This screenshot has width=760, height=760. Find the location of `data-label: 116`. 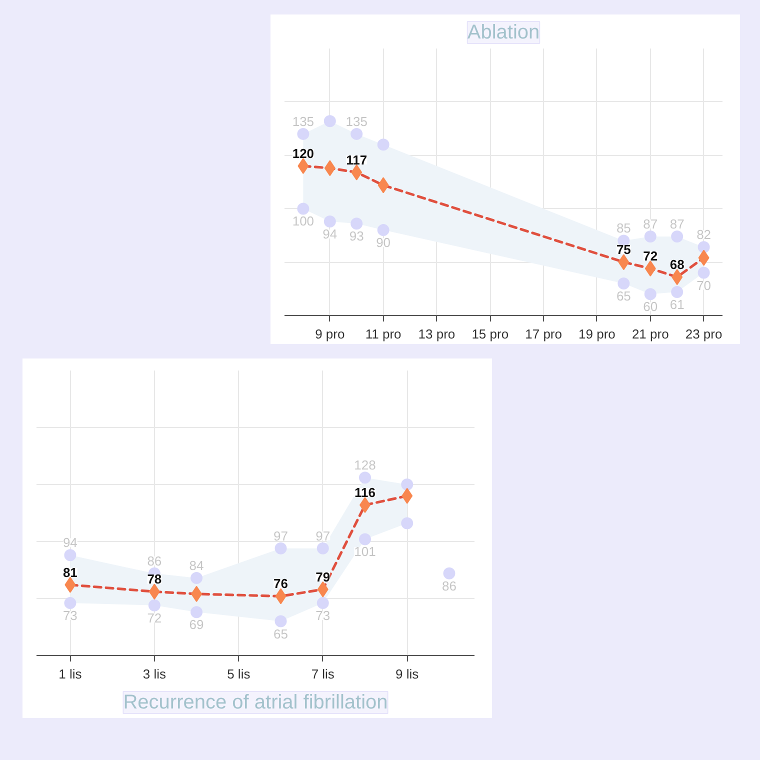

data-label: 116 is located at coordinates (365, 492).